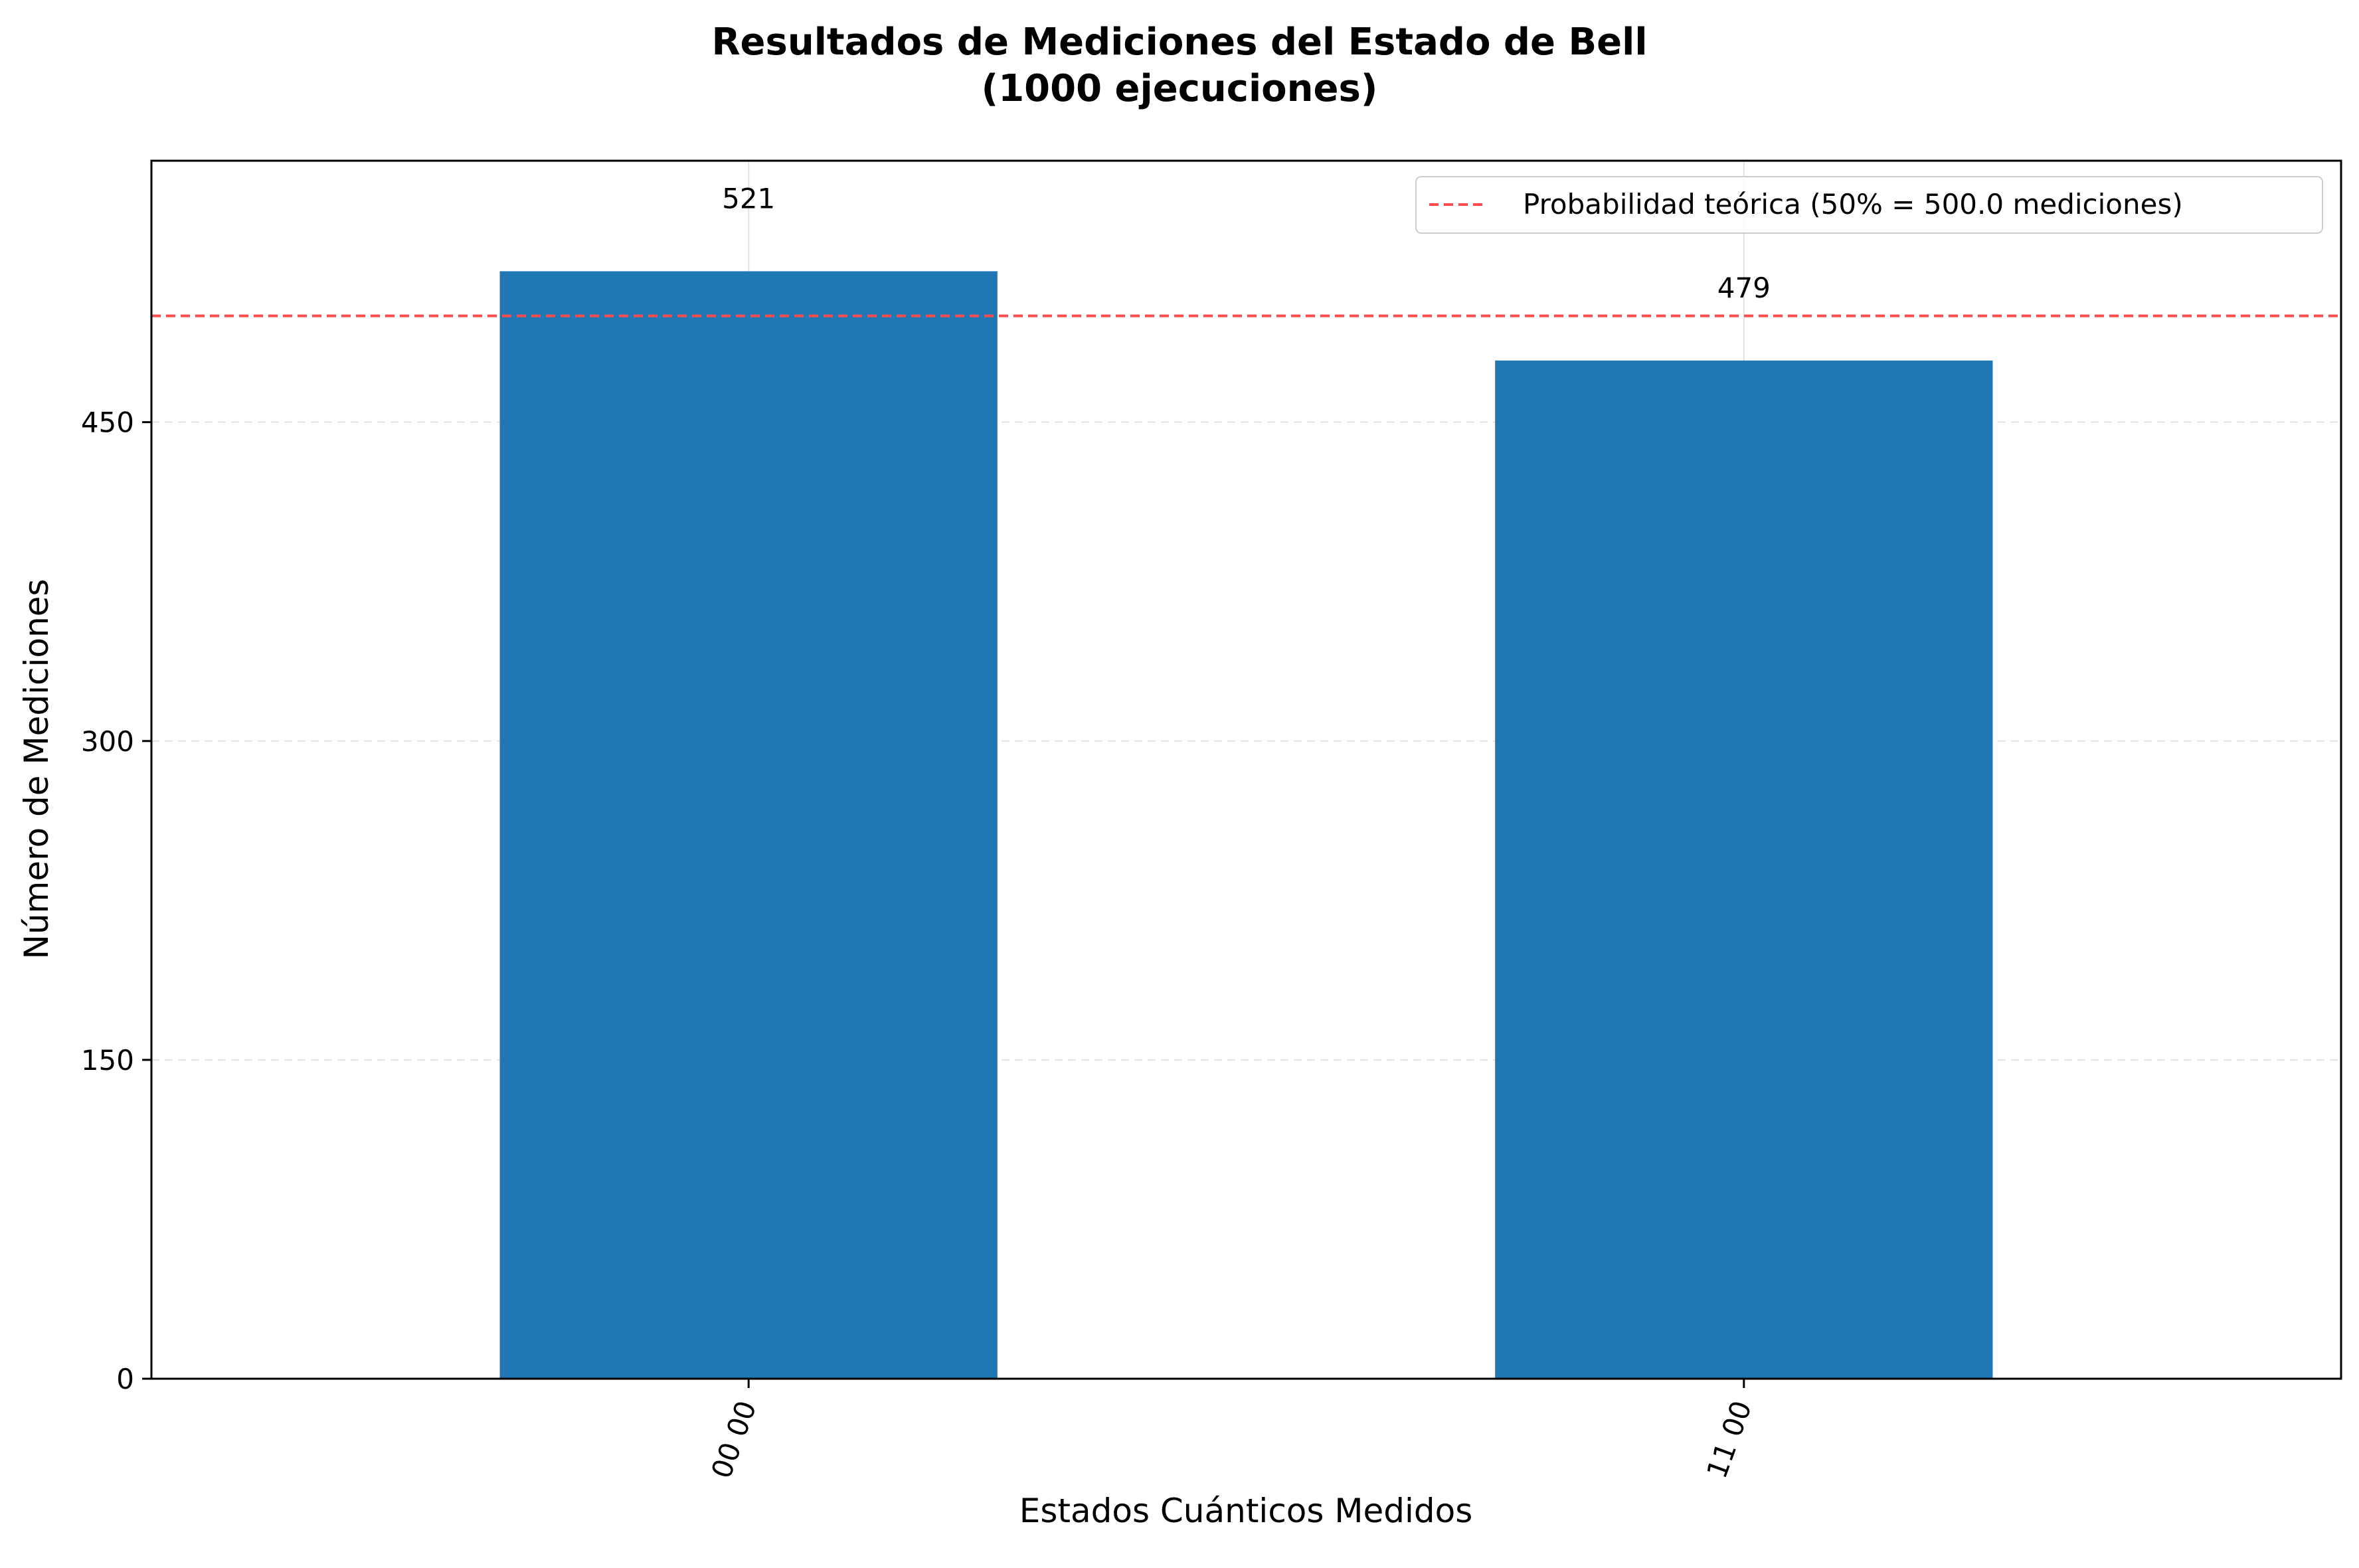 This screenshot has height=1568, width=2359. Describe the element at coordinates (36, 769) in the screenshot. I see `y-axis-label: Número de Mediciones` at that location.